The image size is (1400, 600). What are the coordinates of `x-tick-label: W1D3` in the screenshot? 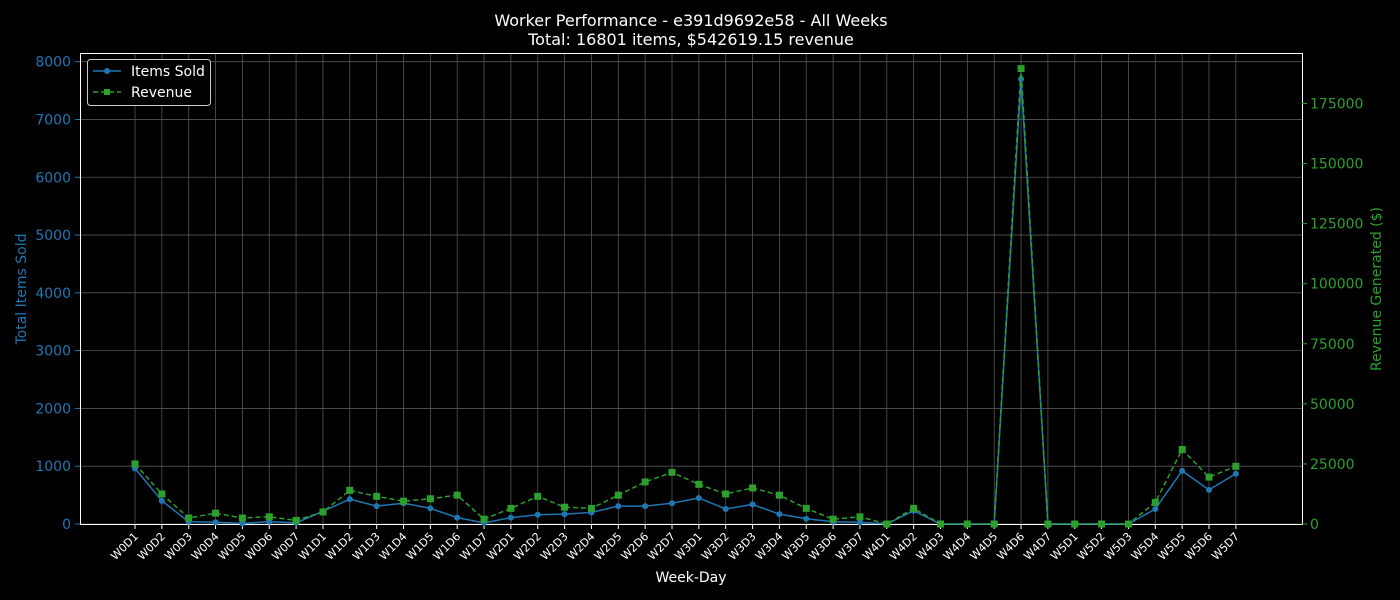 It's located at (366, 546).